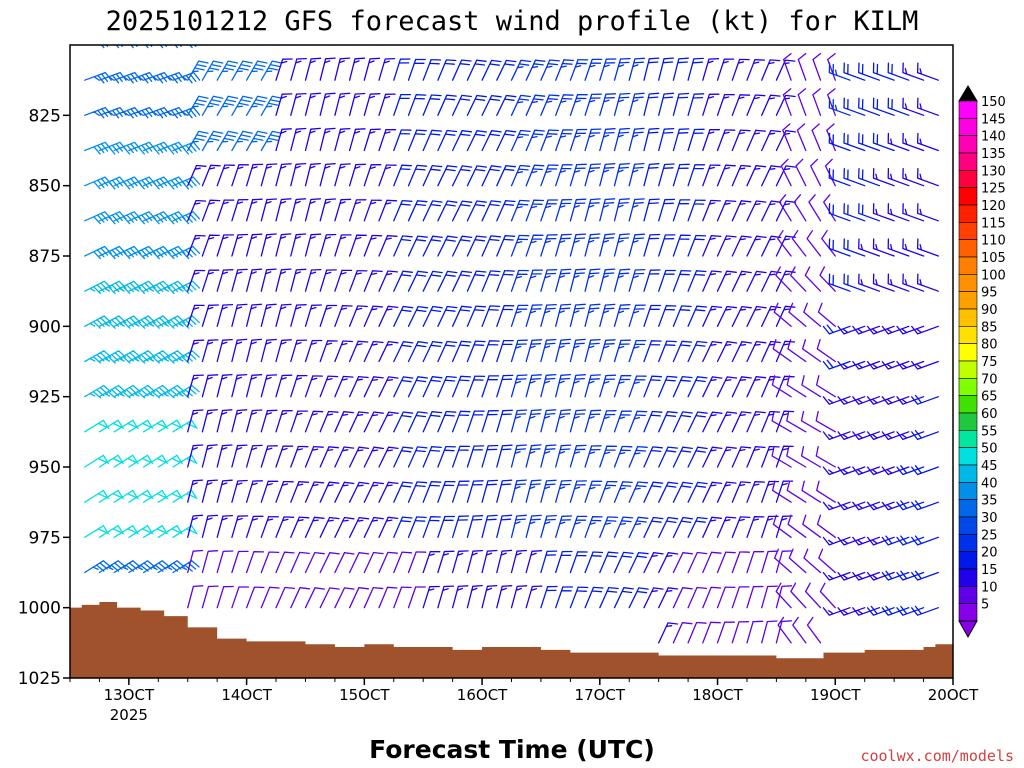  I want to click on colorbar-label: 35, so click(989, 501).